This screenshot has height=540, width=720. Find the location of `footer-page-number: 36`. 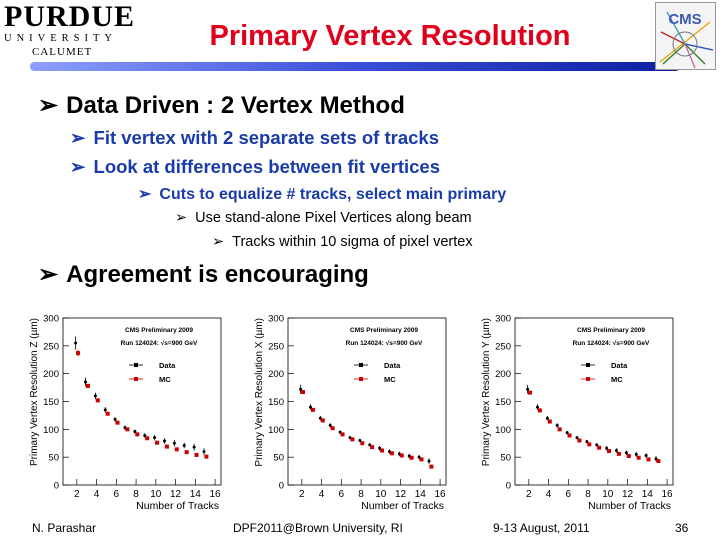

footer-page-number: 36 is located at coordinates (682, 528).